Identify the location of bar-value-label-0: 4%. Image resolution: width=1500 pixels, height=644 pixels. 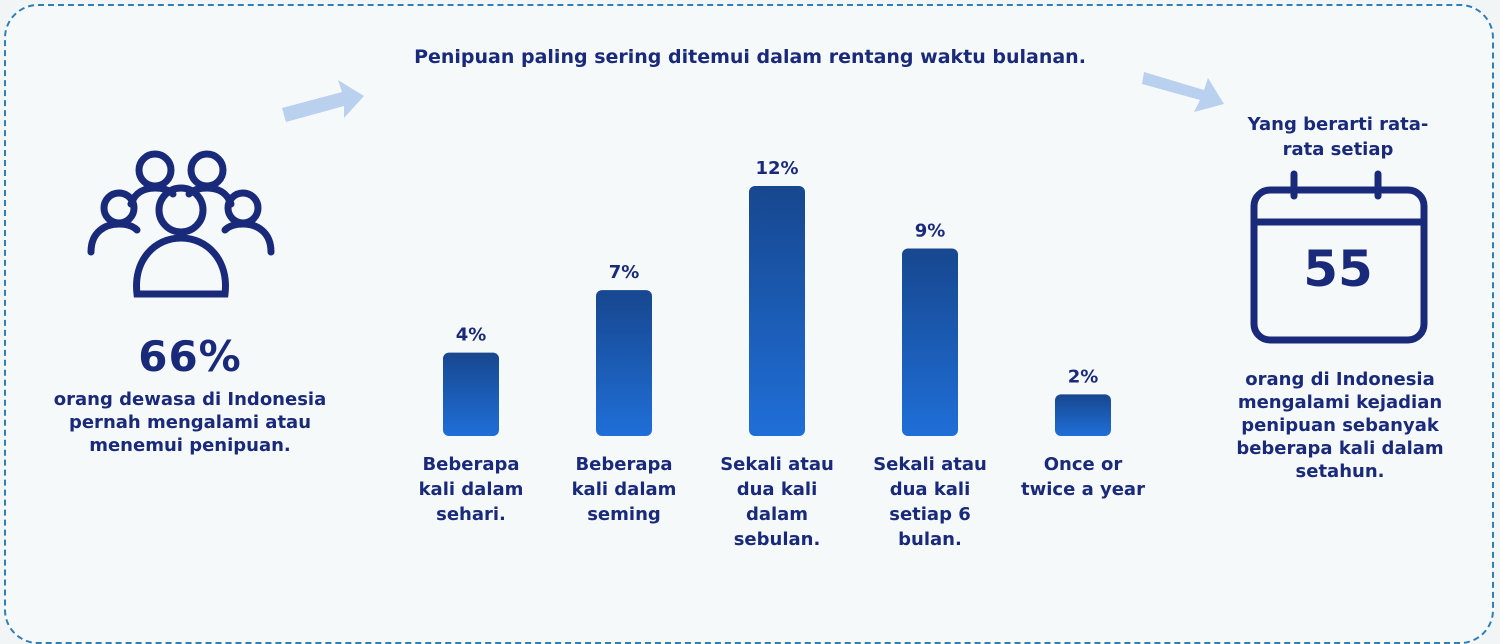
(471, 335).